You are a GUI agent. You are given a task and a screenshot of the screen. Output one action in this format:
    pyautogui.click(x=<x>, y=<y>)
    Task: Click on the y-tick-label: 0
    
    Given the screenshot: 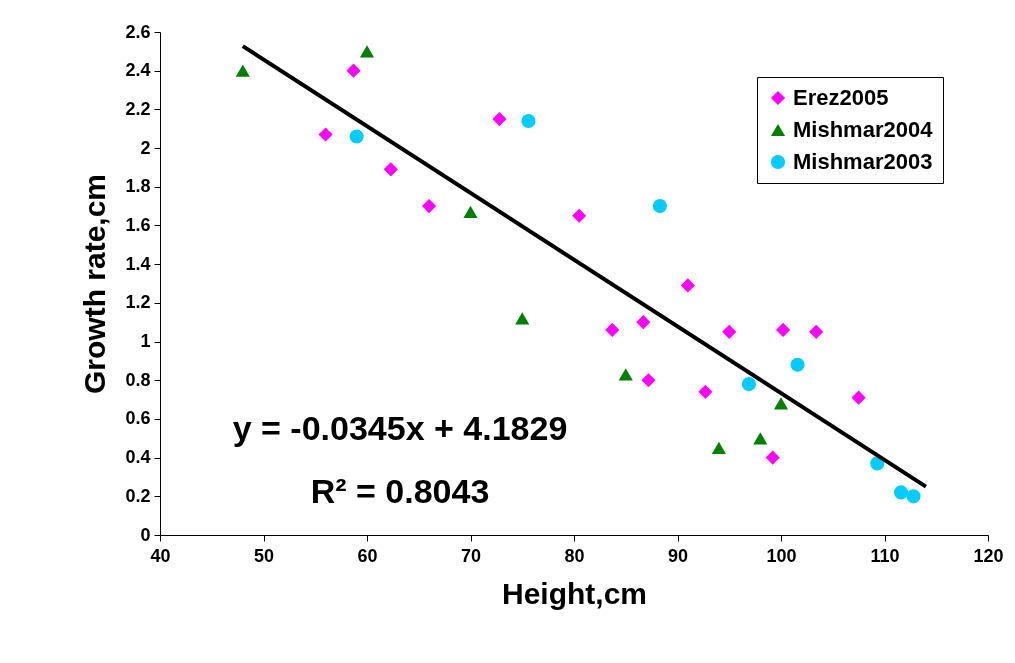 What is the action you would take?
    pyautogui.click(x=145, y=534)
    